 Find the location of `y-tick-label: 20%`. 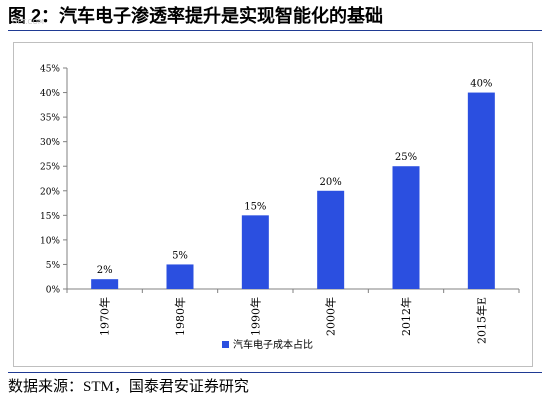

y-tick-label: 20% is located at coordinates (50, 192).